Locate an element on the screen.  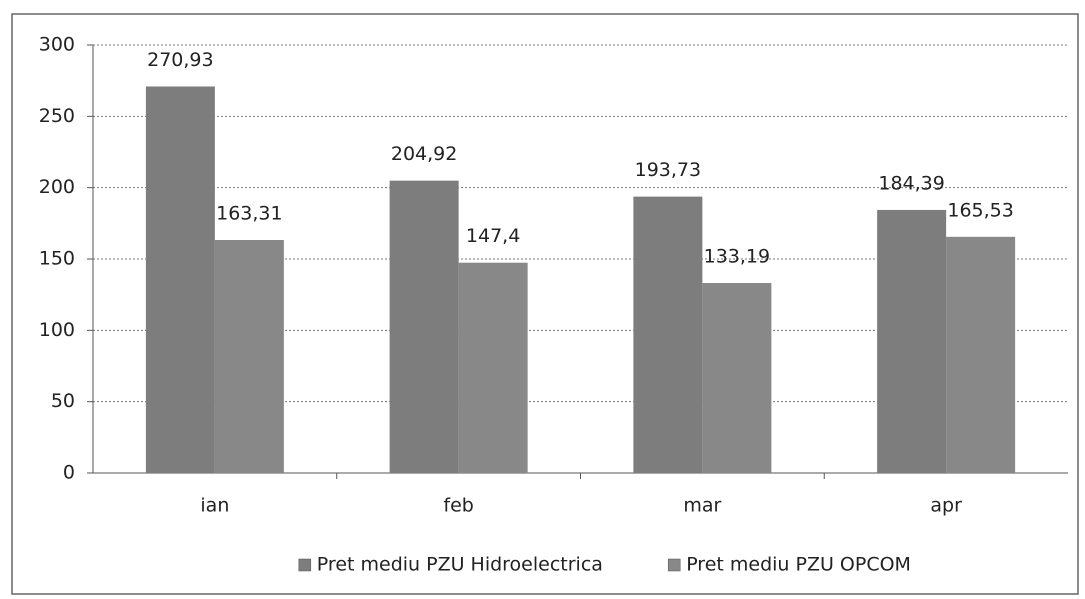
data-label: 165,53 is located at coordinates (980, 210).